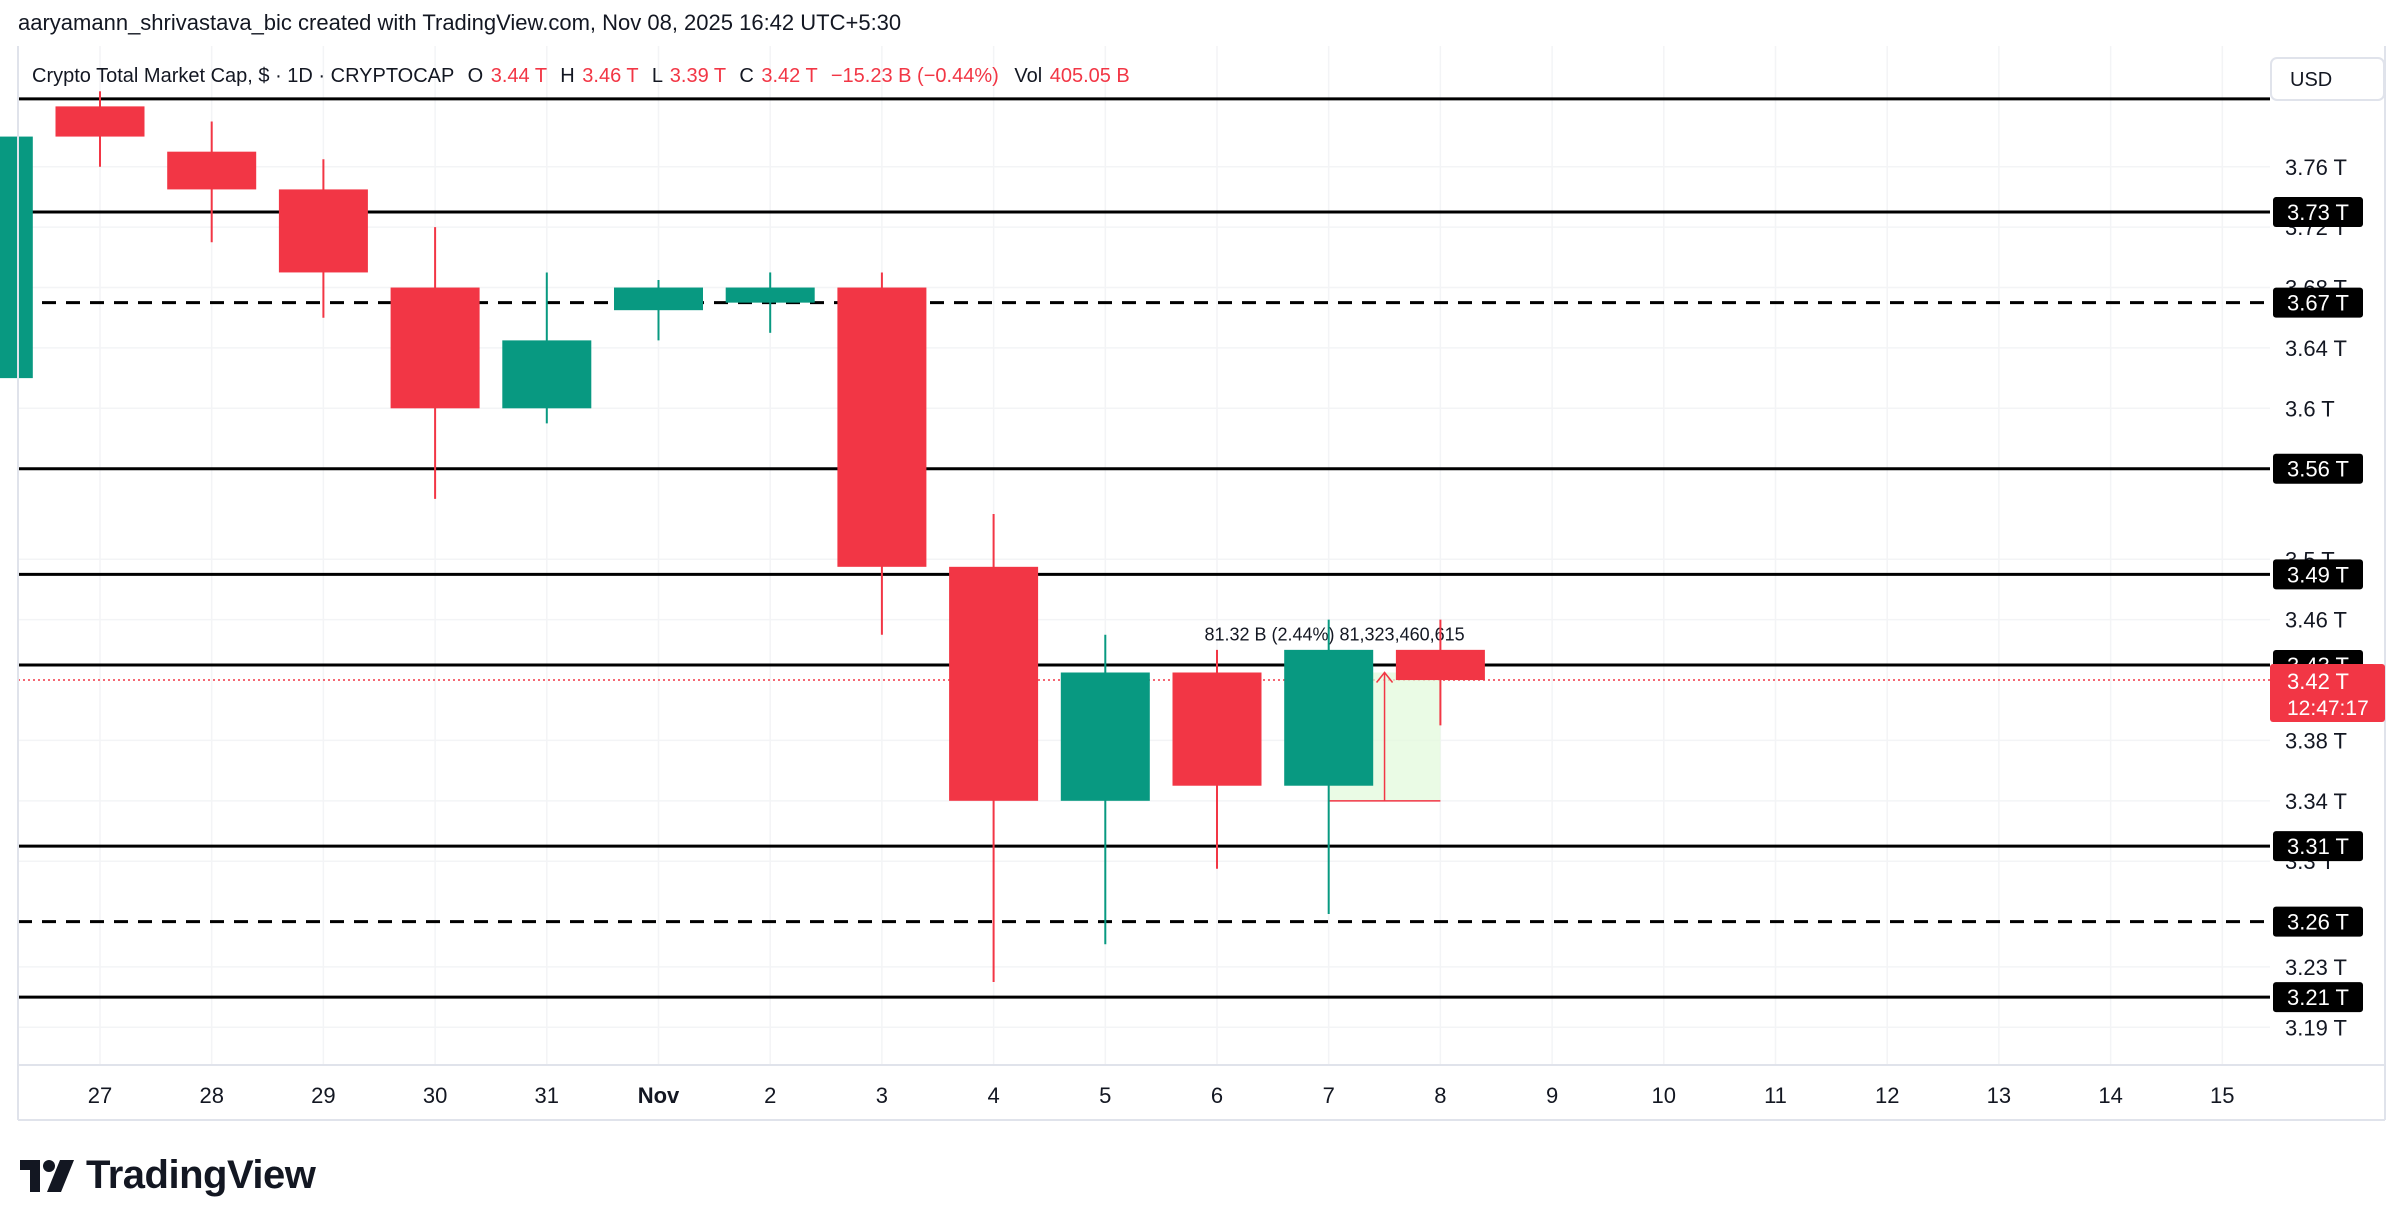 The height and width of the screenshot is (1229, 2406). I want to click on tradingview-logo-icon, so click(47, 1175).